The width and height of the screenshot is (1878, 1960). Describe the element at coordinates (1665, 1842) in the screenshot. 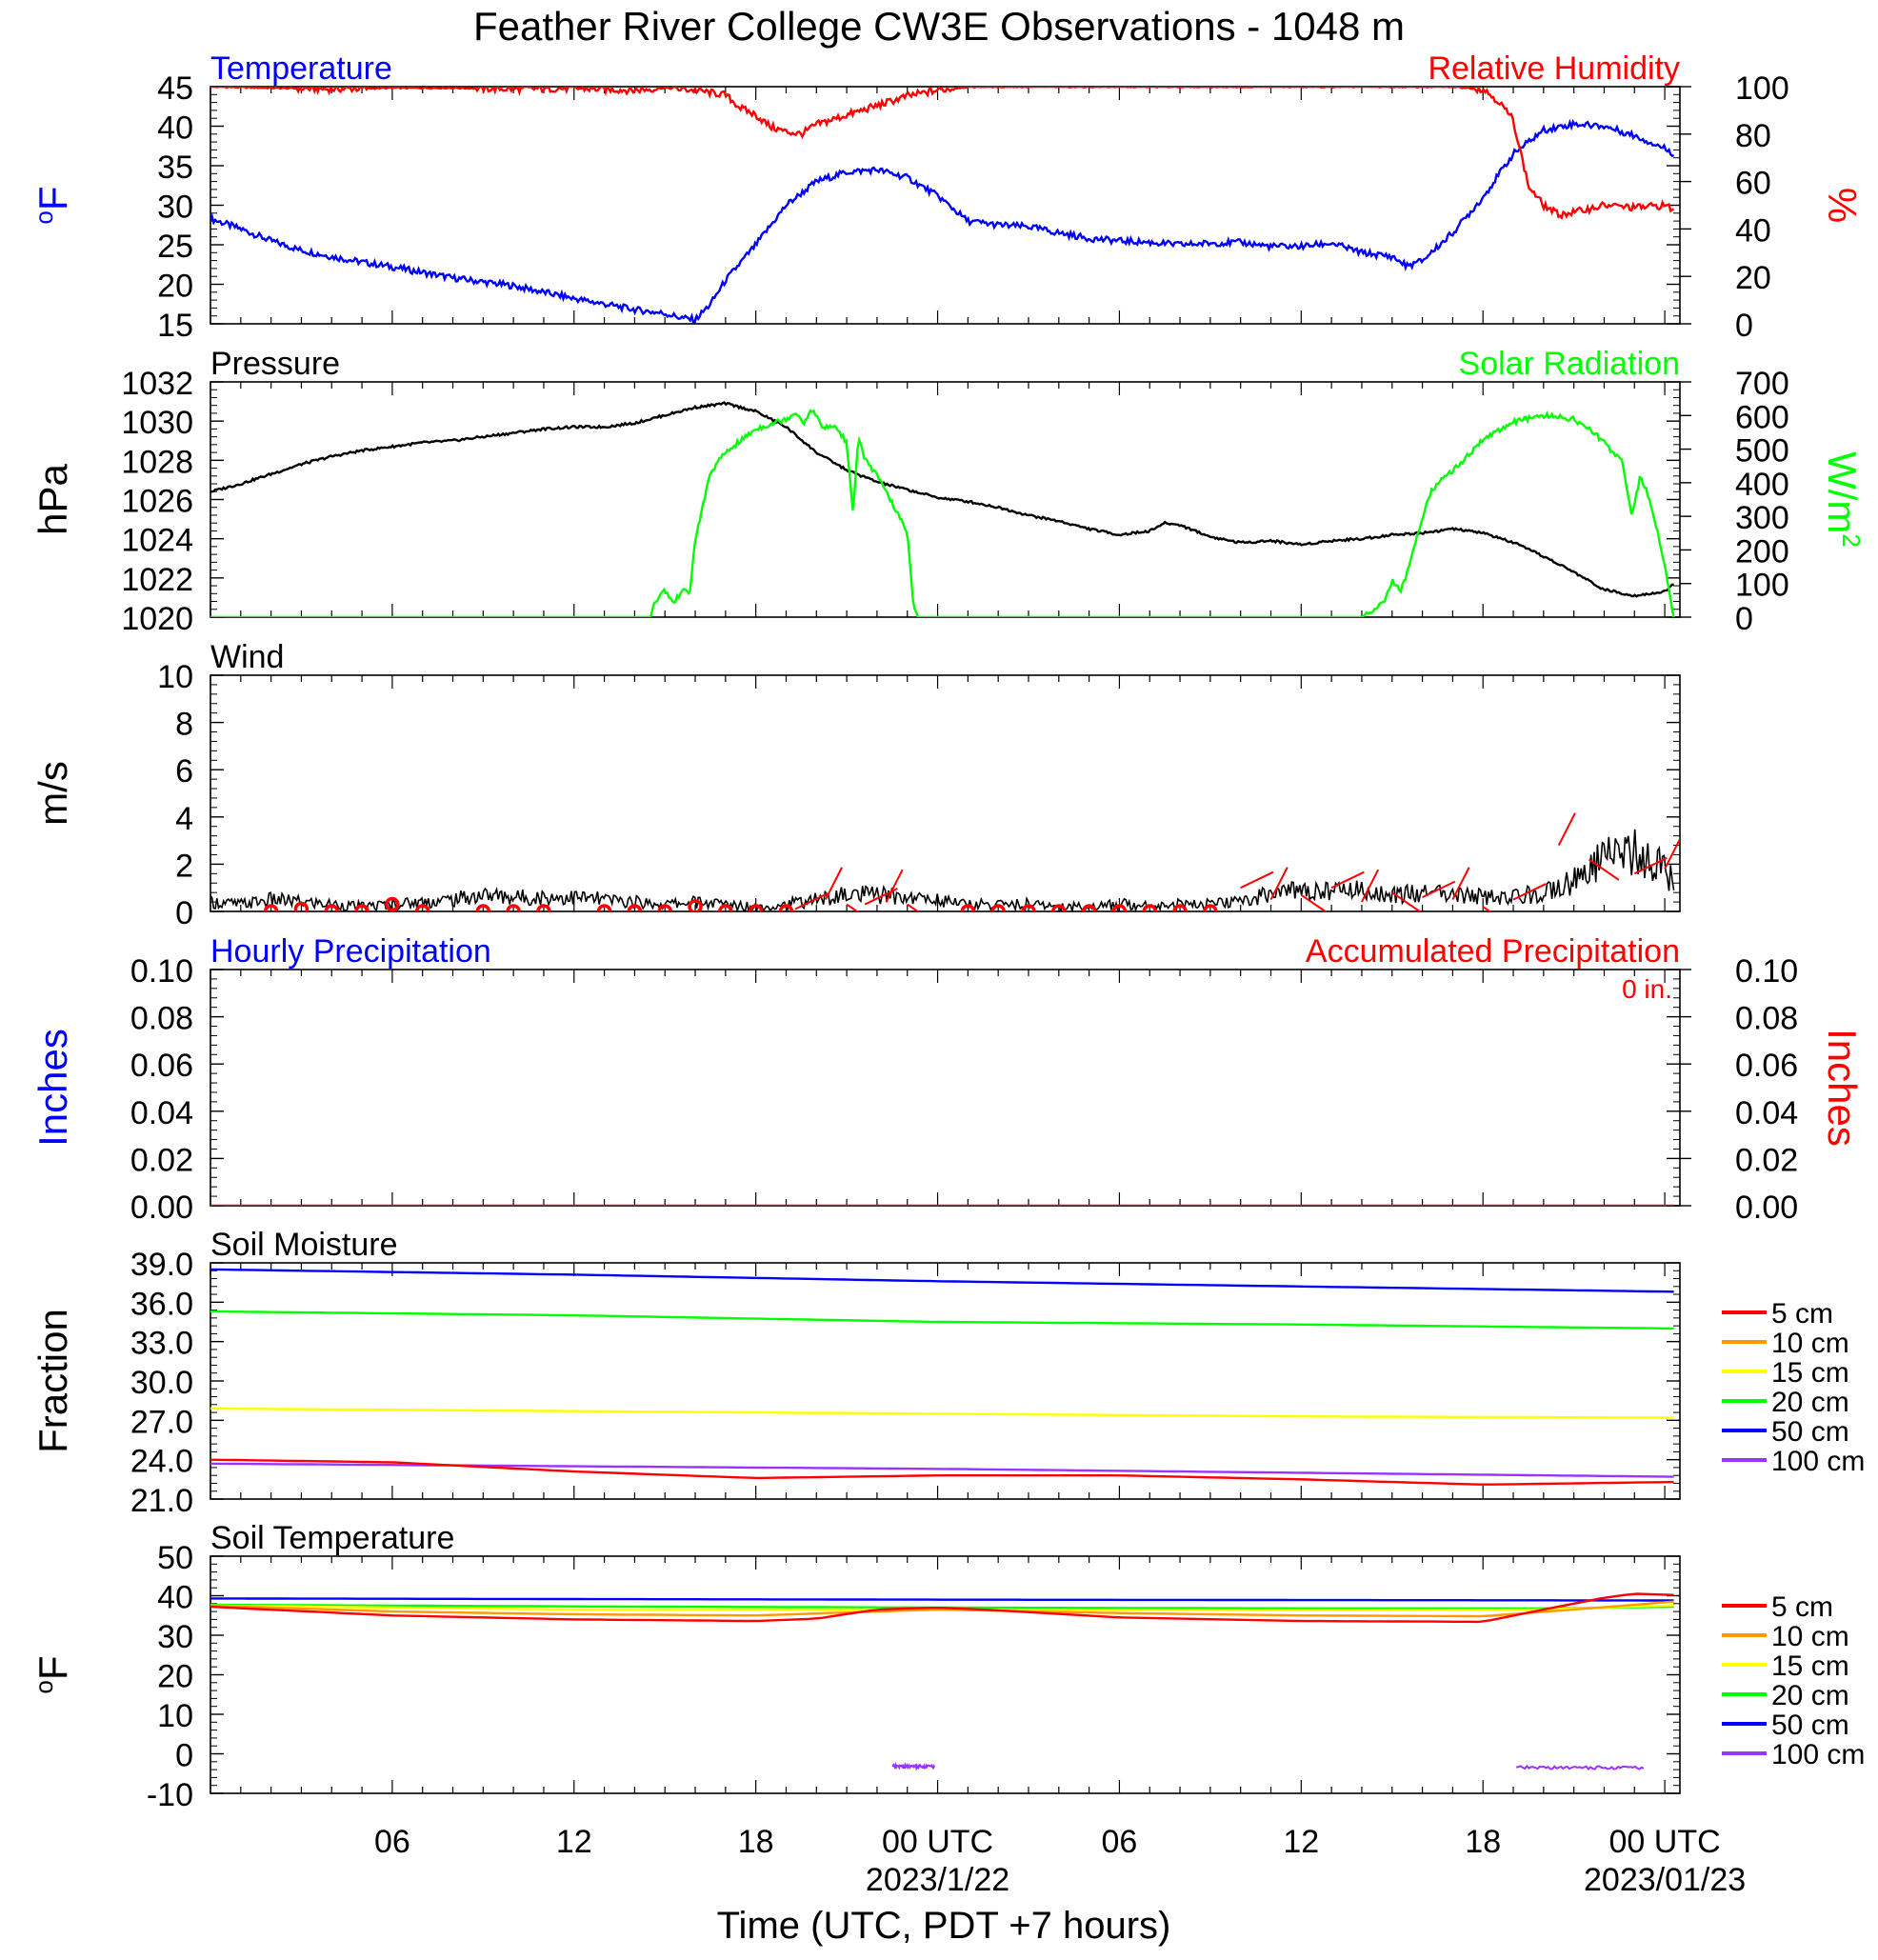

I see `x-tick-label: 00 UTC` at that location.